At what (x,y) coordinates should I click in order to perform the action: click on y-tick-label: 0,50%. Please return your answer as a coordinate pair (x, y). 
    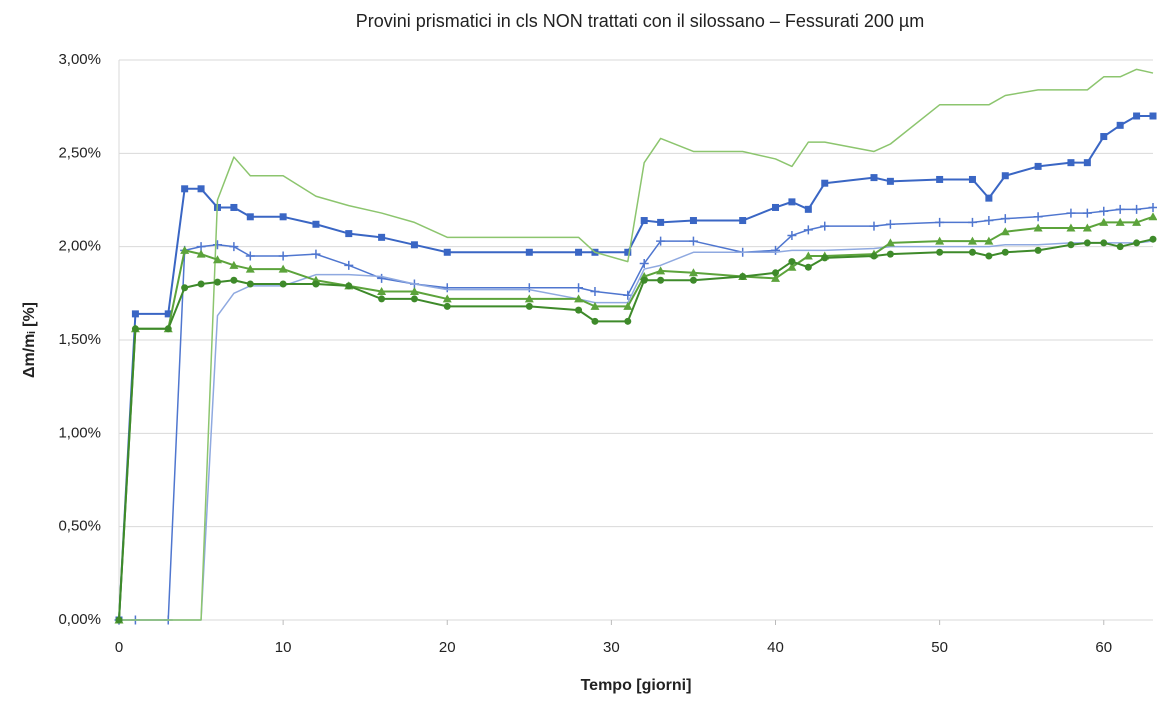
    Looking at the image, I should click on (79, 526).